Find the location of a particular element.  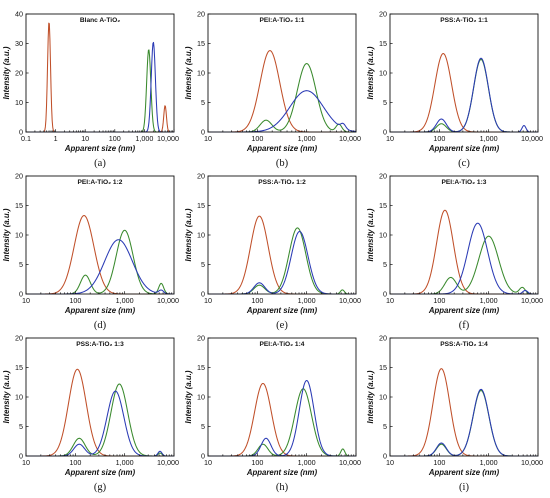

y-tick-label: 40 is located at coordinates (19, 14).